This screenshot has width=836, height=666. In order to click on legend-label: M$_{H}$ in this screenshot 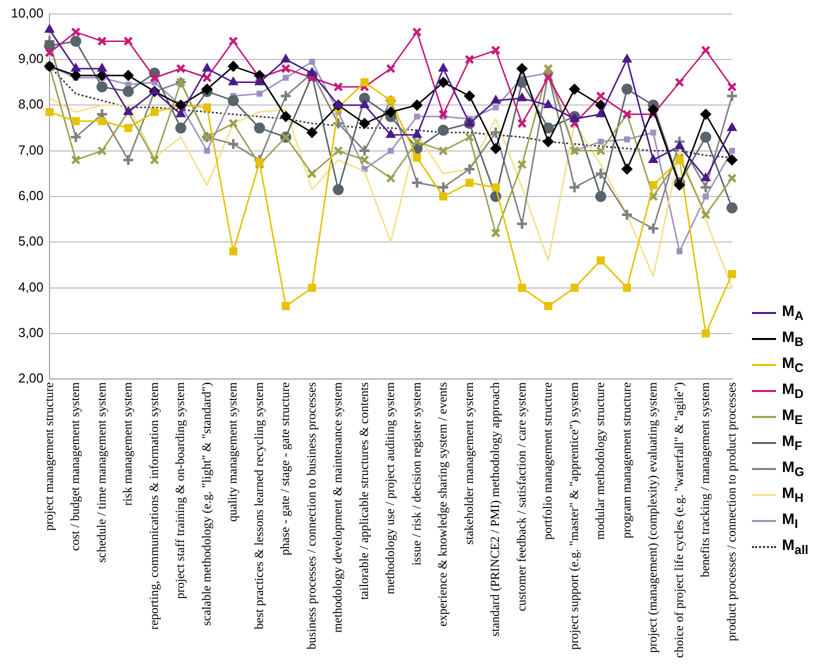, I will do `click(793, 495)`.